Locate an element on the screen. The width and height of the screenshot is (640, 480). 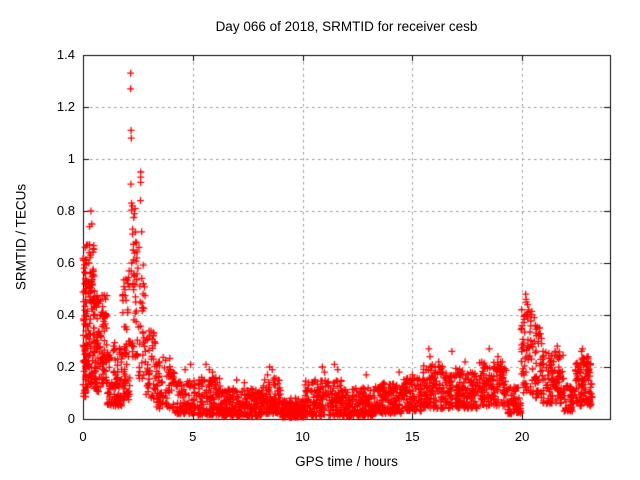
x-tick-label: 20 is located at coordinates (522, 436).